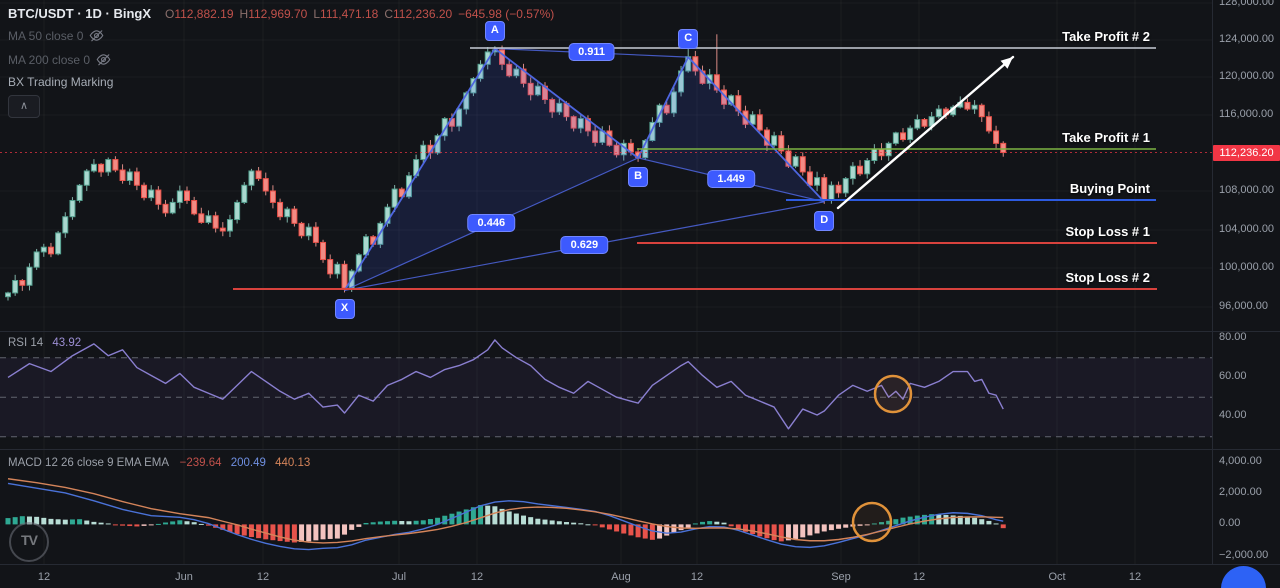 The height and width of the screenshot is (588, 1280). I want to click on pattern-ratio-label: 0.911, so click(591, 51).